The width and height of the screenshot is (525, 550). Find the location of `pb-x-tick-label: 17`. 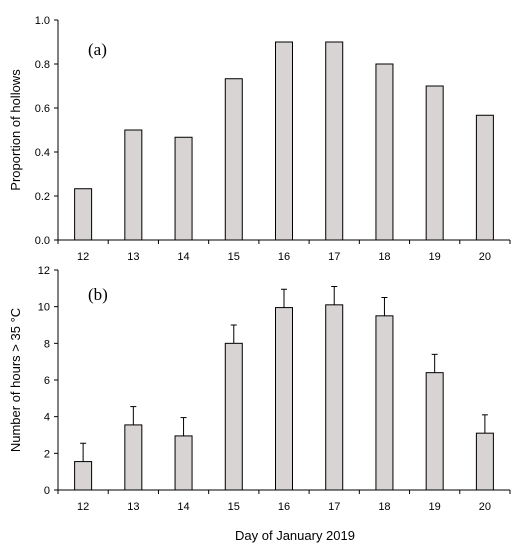

pb-x-tick-label: 17 is located at coordinates (334, 507).